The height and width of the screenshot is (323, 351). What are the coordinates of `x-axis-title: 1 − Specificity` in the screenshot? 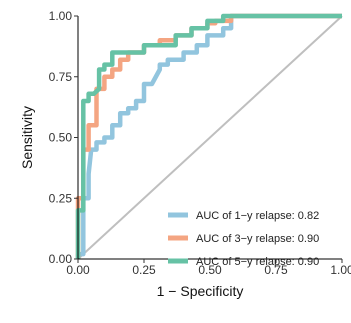 It's located at (200, 291).